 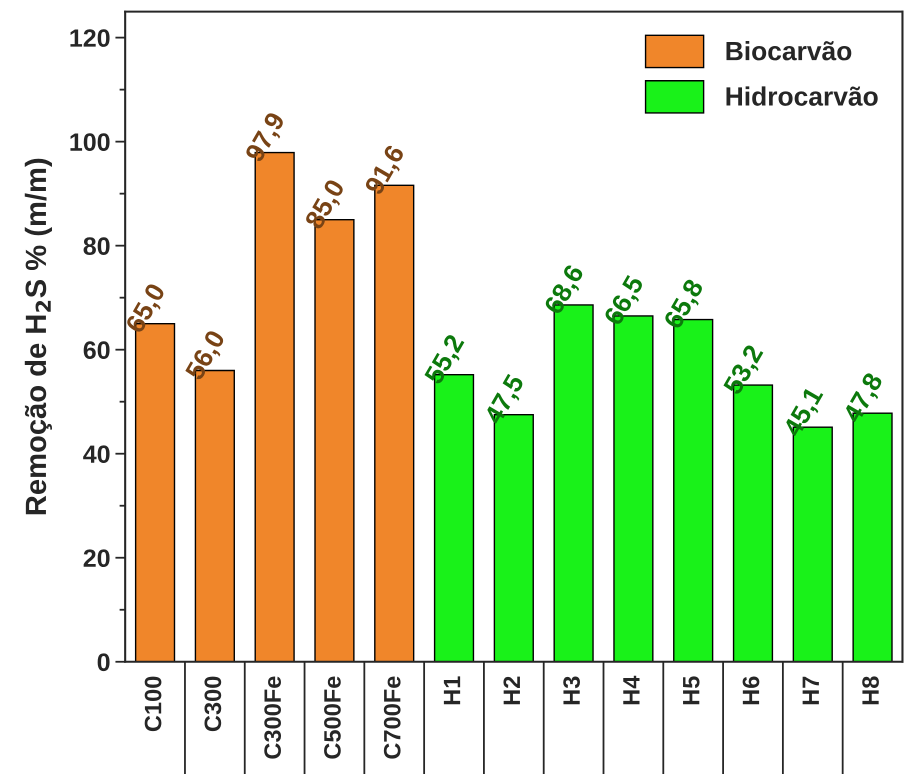 What do you see at coordinates (392, 717) in the screenshot?
I see `x-tick-label: C700Fe` at bounding box center [392, 717].